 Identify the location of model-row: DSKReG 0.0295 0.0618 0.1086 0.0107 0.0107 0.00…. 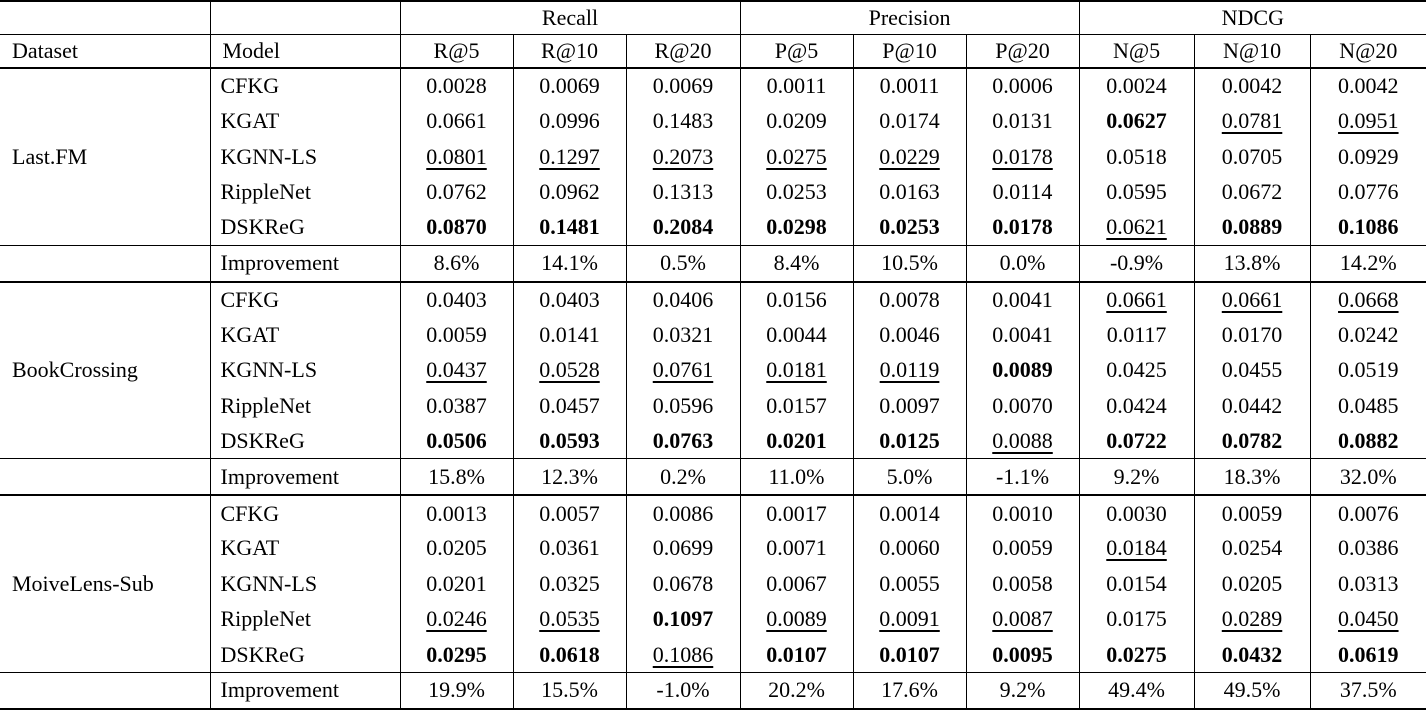
(713, 655).